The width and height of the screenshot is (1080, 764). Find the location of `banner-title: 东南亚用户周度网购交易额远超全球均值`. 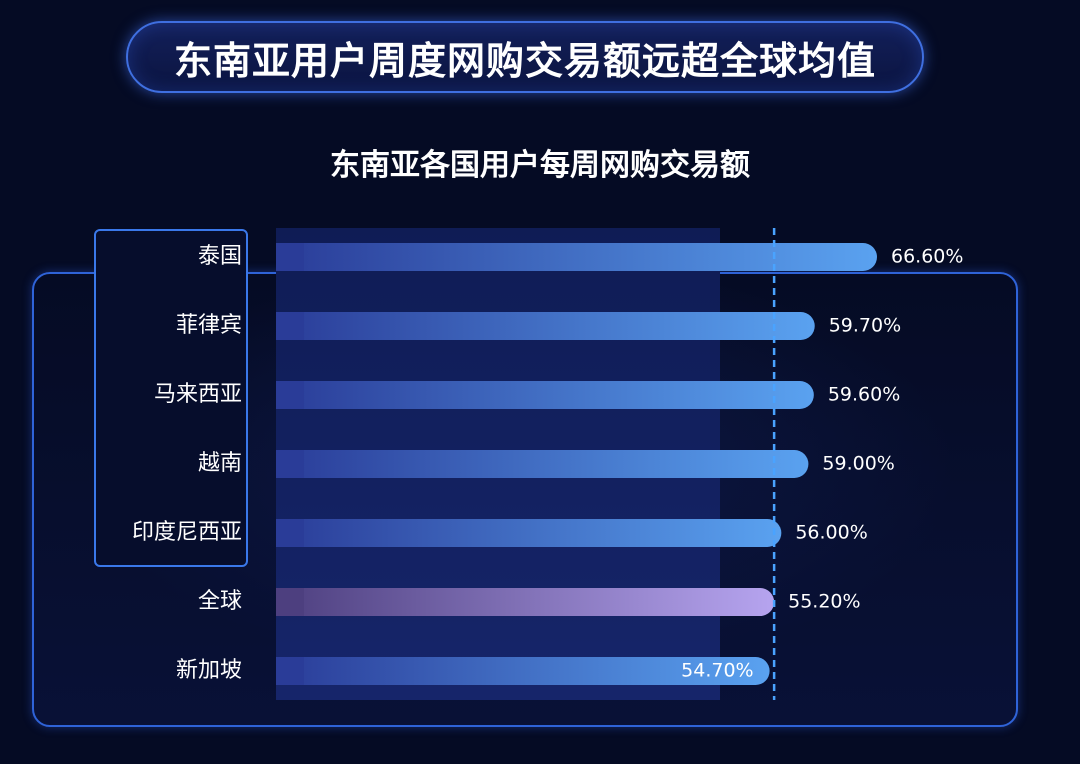

banner-title: 东南亚用户周度网购交易额远超全球均值 is located at coordinates (524, 60).